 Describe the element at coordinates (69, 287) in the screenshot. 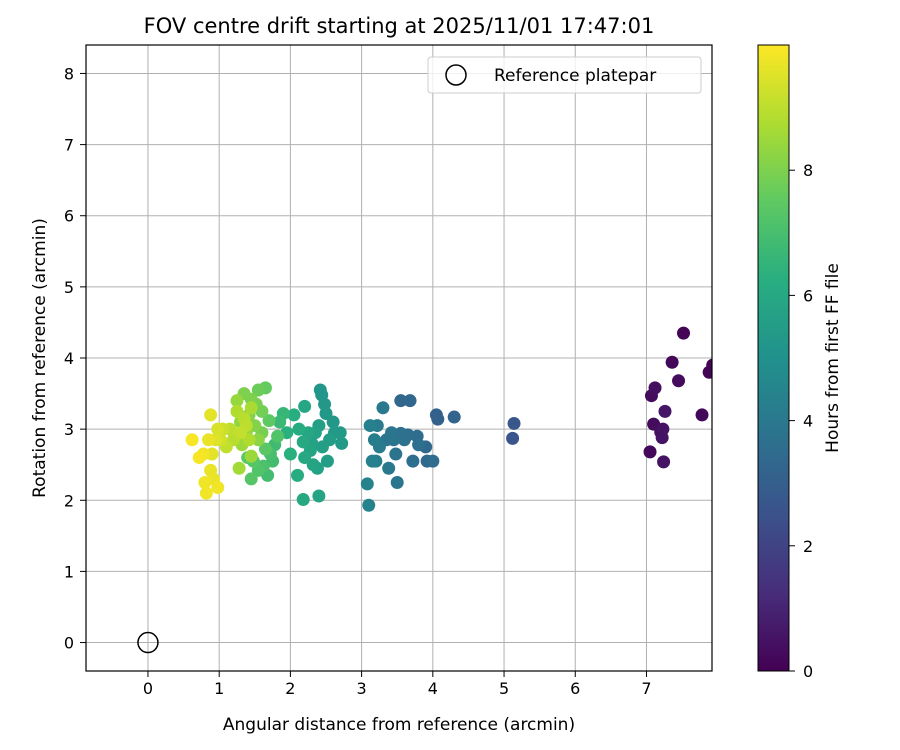

I see `y-tick-label: 5` at that location.